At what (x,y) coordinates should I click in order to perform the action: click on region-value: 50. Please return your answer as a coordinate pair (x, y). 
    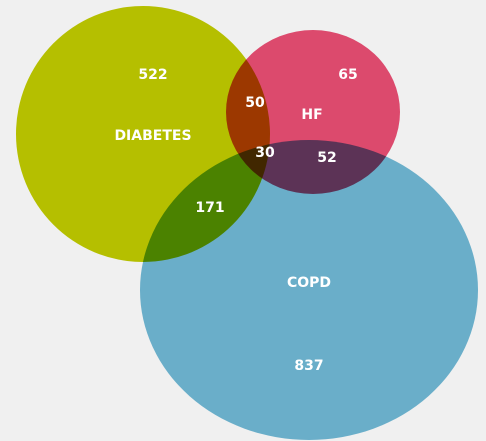
    Looking at the image, I should click on (255, 103).